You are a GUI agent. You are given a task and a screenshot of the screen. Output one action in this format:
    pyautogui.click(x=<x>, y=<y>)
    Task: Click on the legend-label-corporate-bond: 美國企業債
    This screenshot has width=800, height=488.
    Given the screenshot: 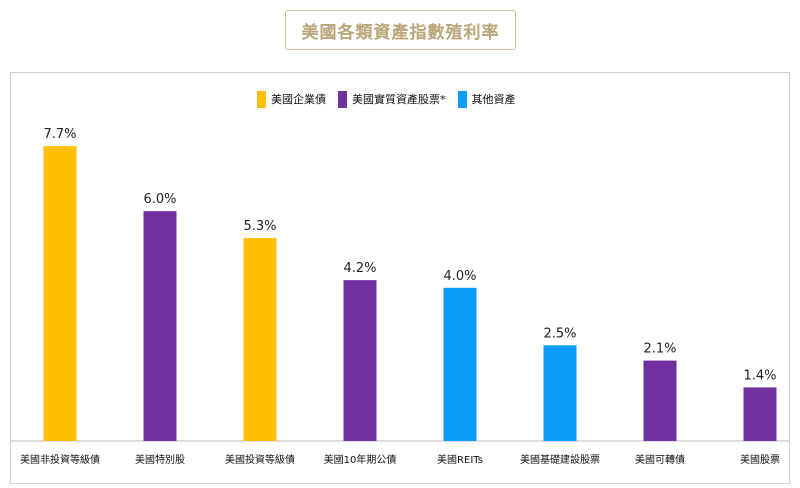 What is the action you would take?
    pyautogui.click(x=298, y=99)
    